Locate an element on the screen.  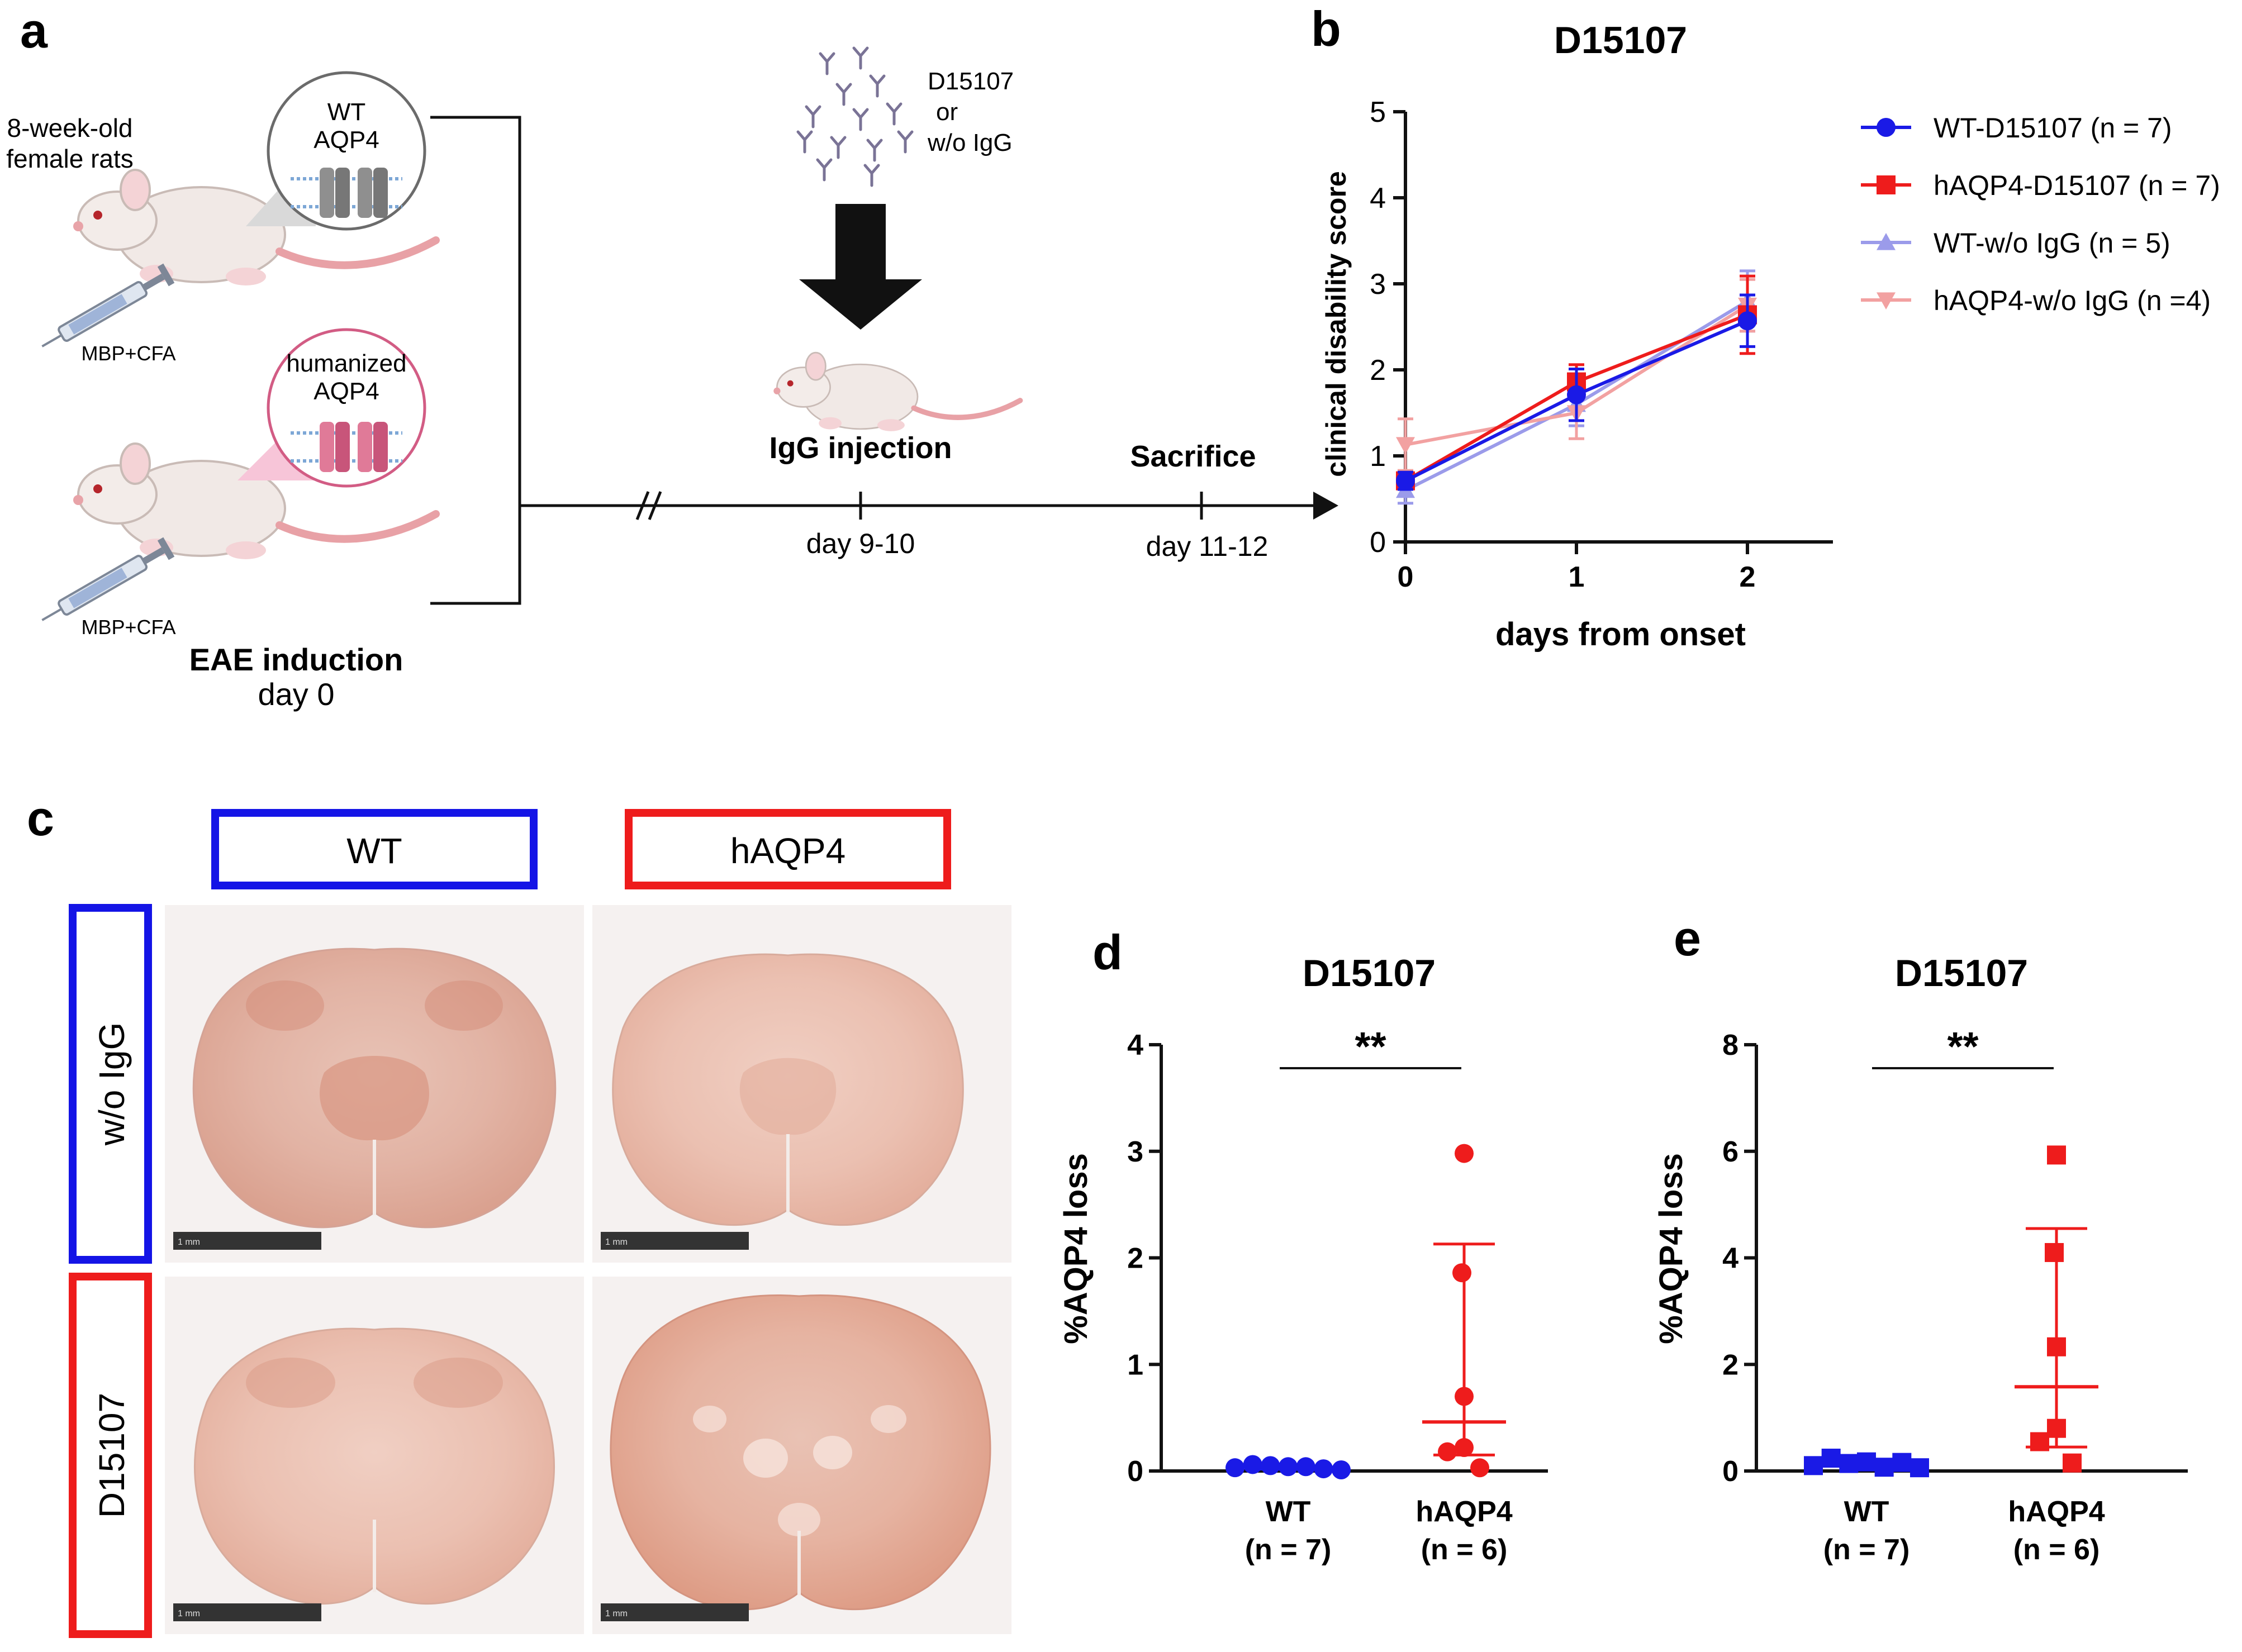
injection-arrow-icon is located at coordinates (860, 267).